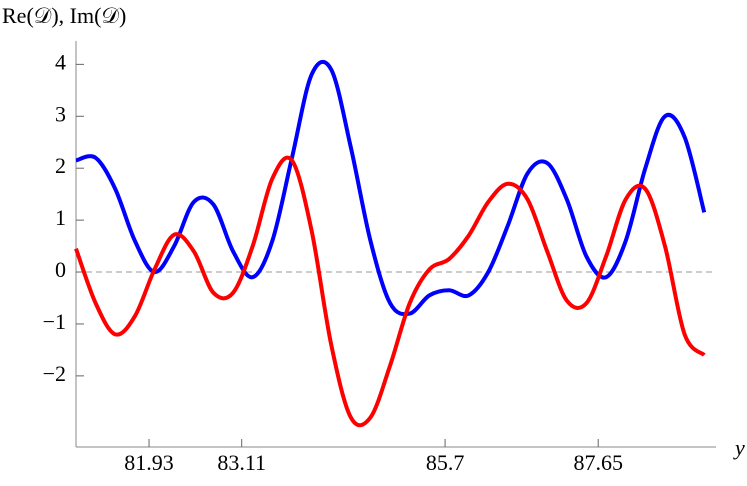  I want to click on x-tick-label: 87.65, so click(598, 462).